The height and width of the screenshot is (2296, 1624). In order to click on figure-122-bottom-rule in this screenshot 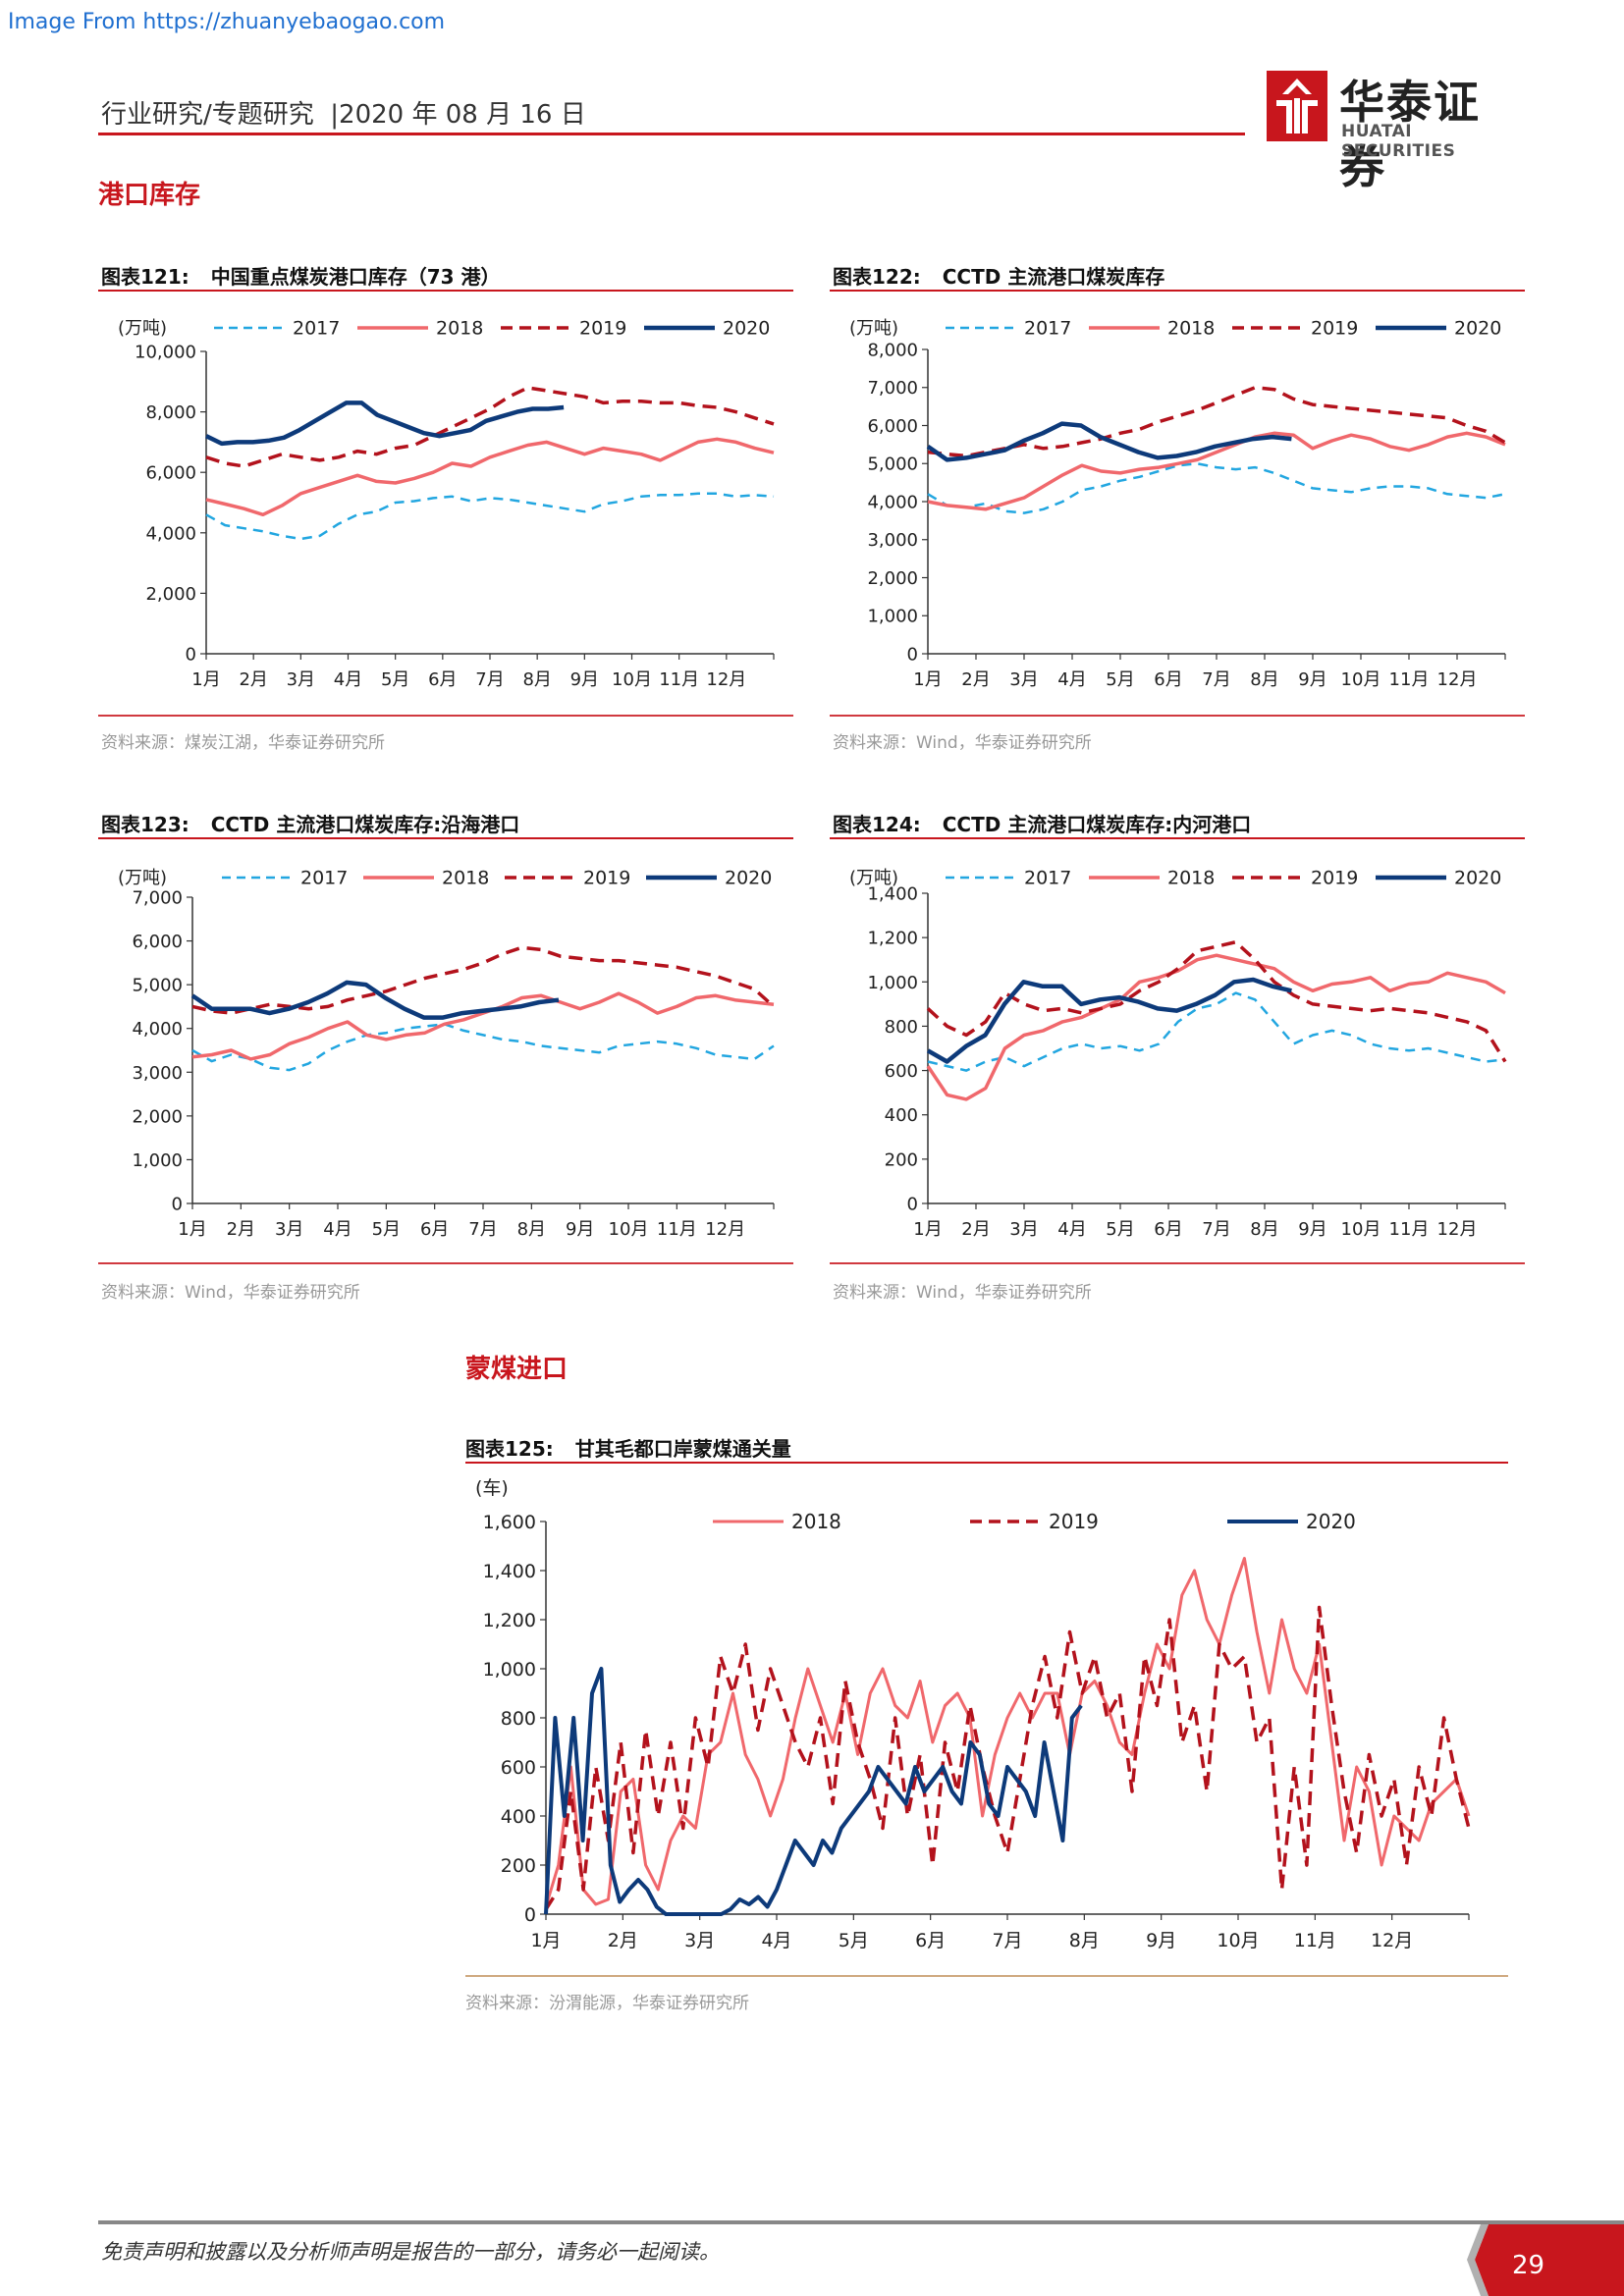, I will do `click(1177, 716)`.